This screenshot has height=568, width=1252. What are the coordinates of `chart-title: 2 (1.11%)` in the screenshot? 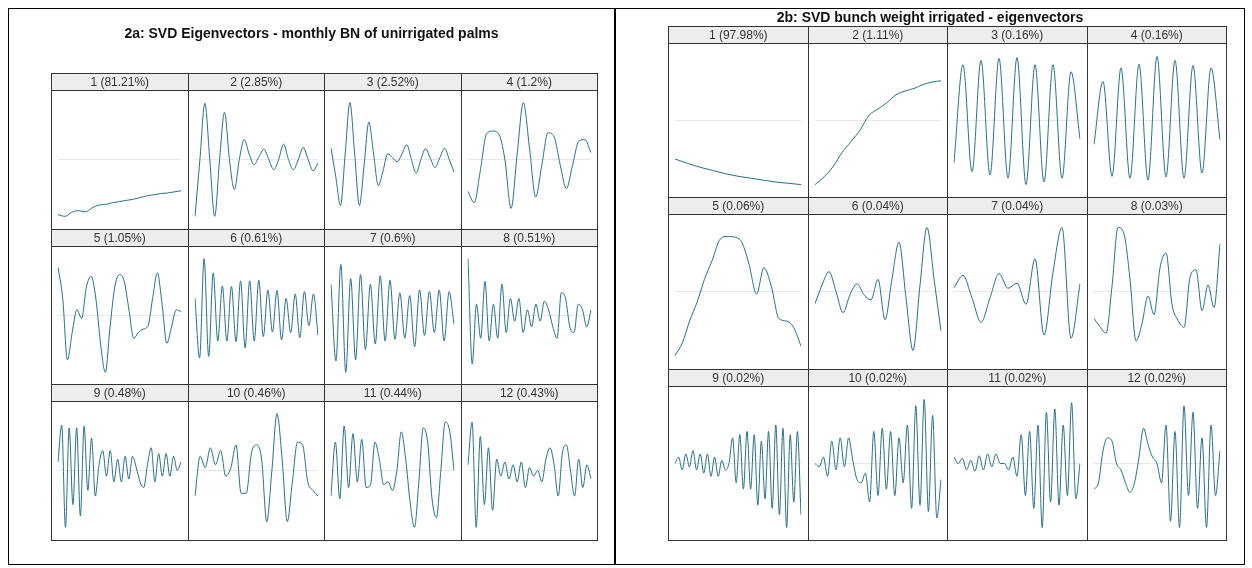 It's located at (877, 35).